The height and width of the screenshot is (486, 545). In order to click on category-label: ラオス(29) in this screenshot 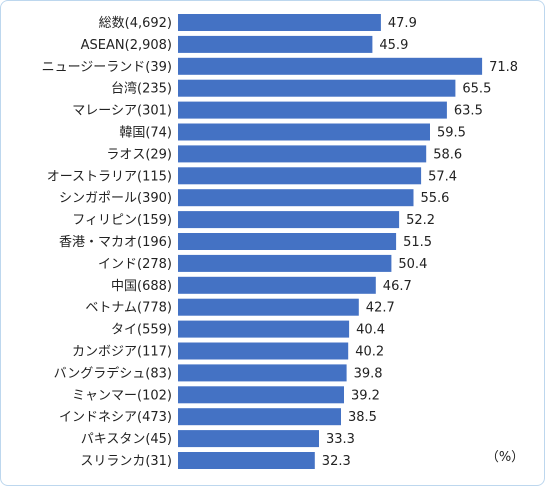, I will do `click(139, 154)`.